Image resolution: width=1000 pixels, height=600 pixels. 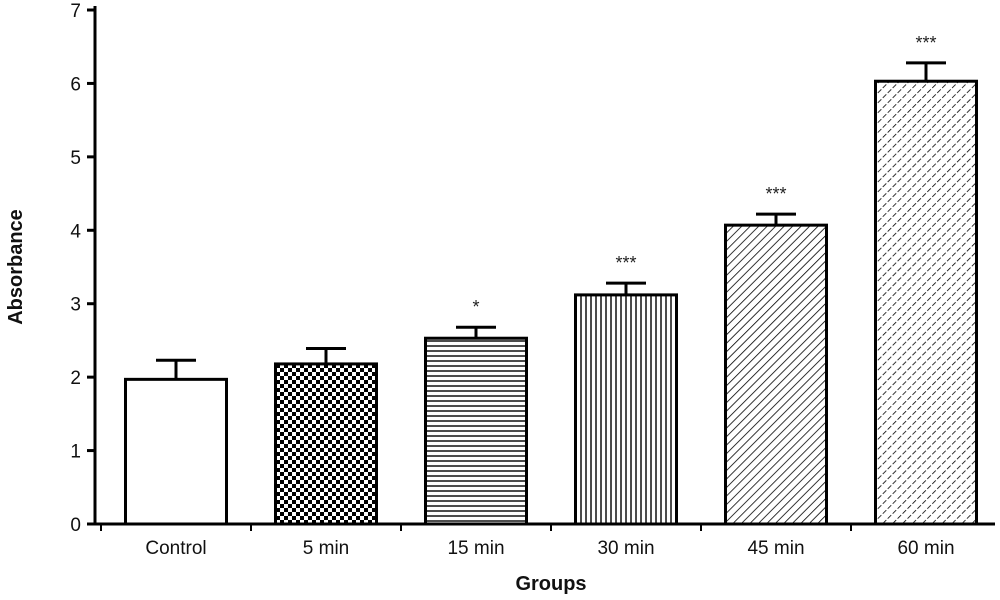 I want to click on y-tick-label: 6, so click(x=75, y=84).